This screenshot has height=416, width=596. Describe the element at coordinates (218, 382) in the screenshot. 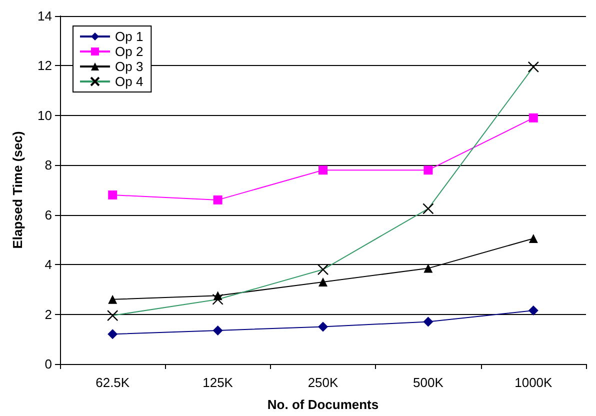

I see `x-tick-label: 125K` at that location.